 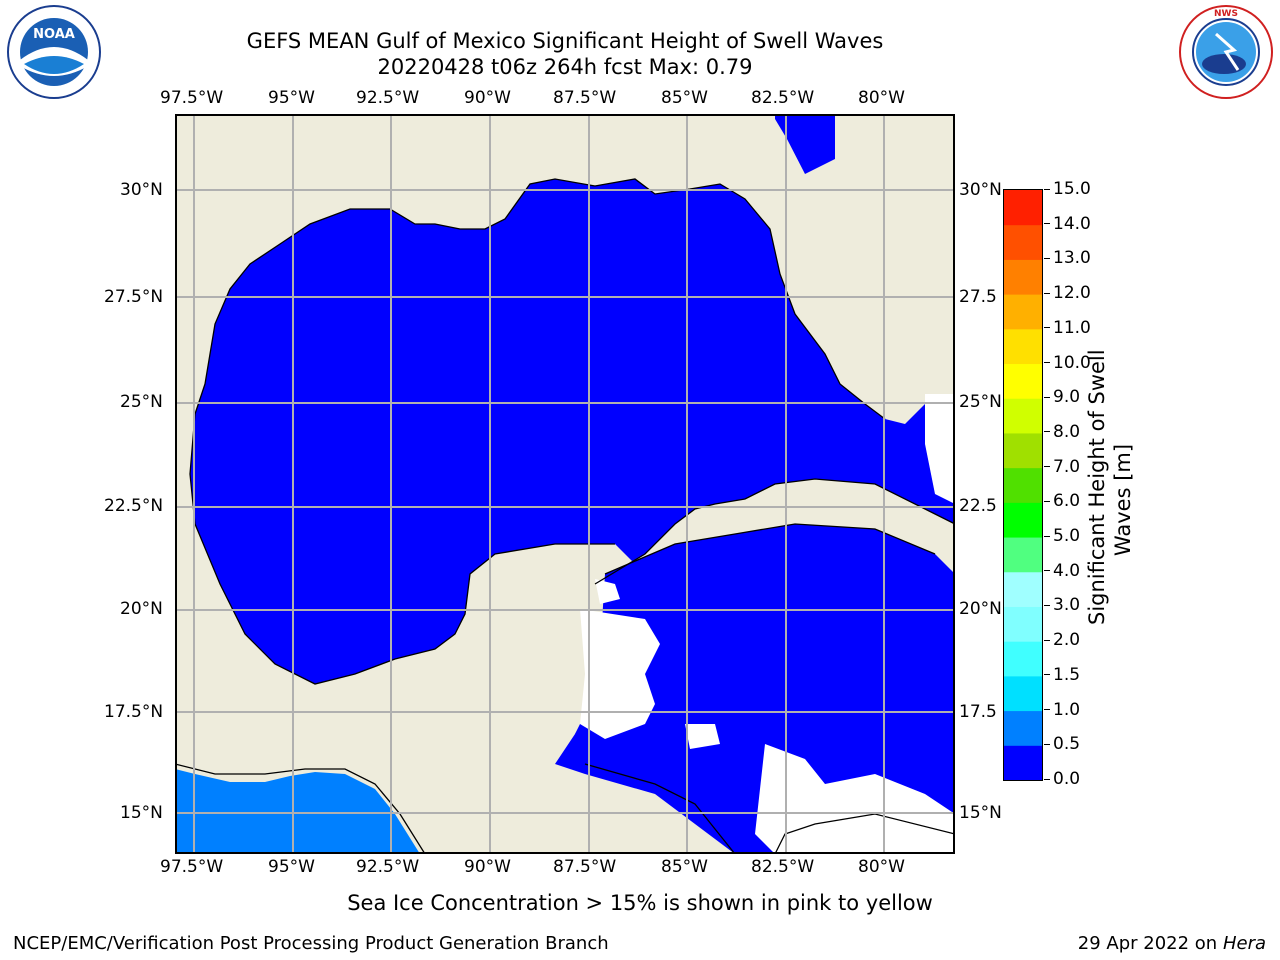 I want to click on colorbar-tick-label: 14.0, so click(x=1067, y=224).